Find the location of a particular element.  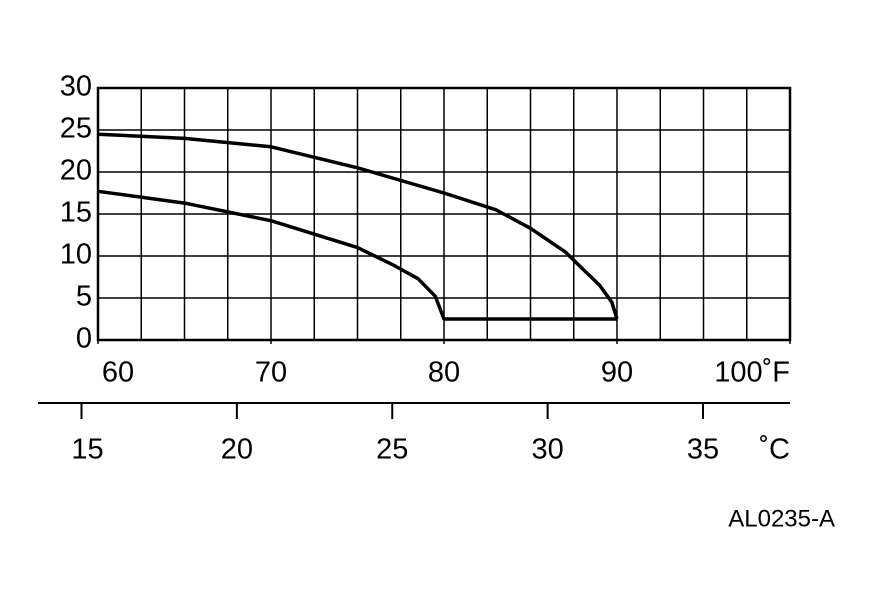

x-tick-label: 100˚F is located at coordinates (752, 373).